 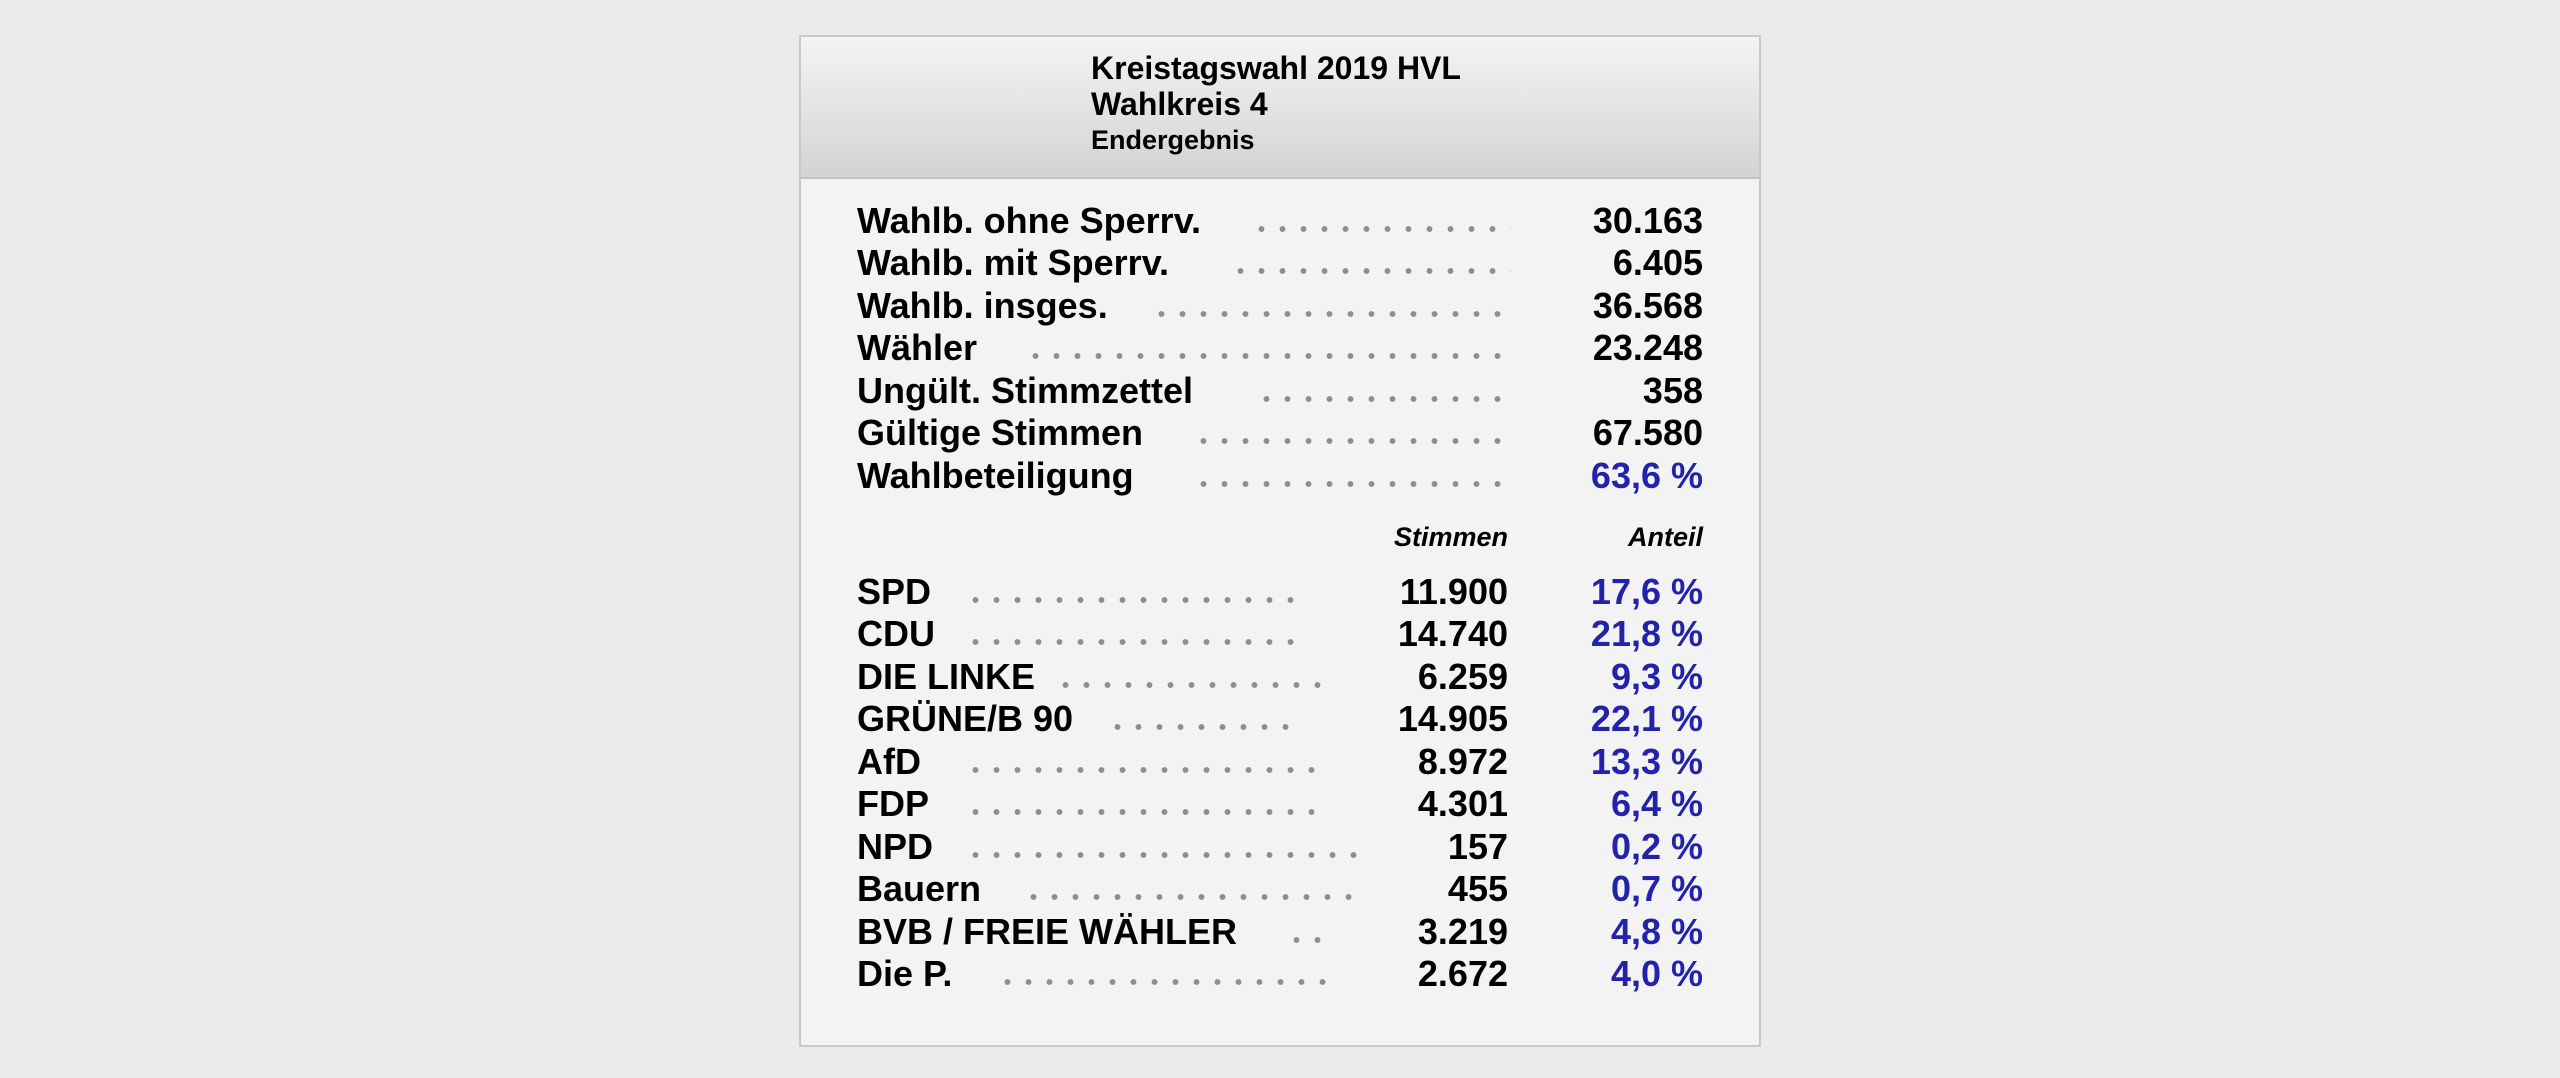 What do you see at coordinates (1647, 305) in the screenshot?
I see `summary-value: 36.568` at bounding box center [1647, 305].